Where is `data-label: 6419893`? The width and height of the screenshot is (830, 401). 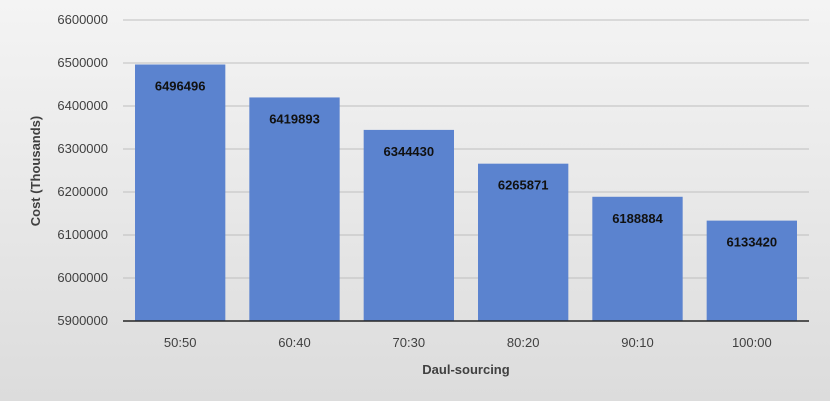
data-label: 6419893 is located at coordinates (294, 118).